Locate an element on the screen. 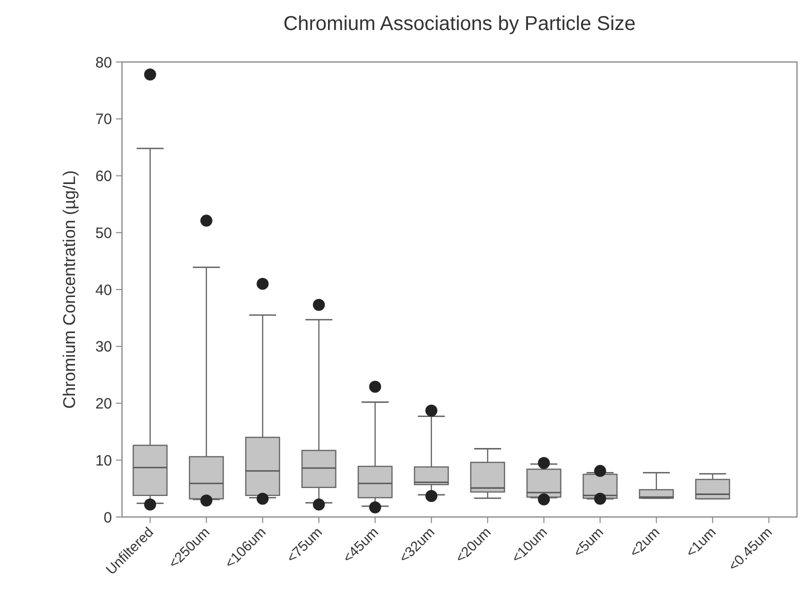  y-tick-label: 20 is located at coordinates (103, 404).